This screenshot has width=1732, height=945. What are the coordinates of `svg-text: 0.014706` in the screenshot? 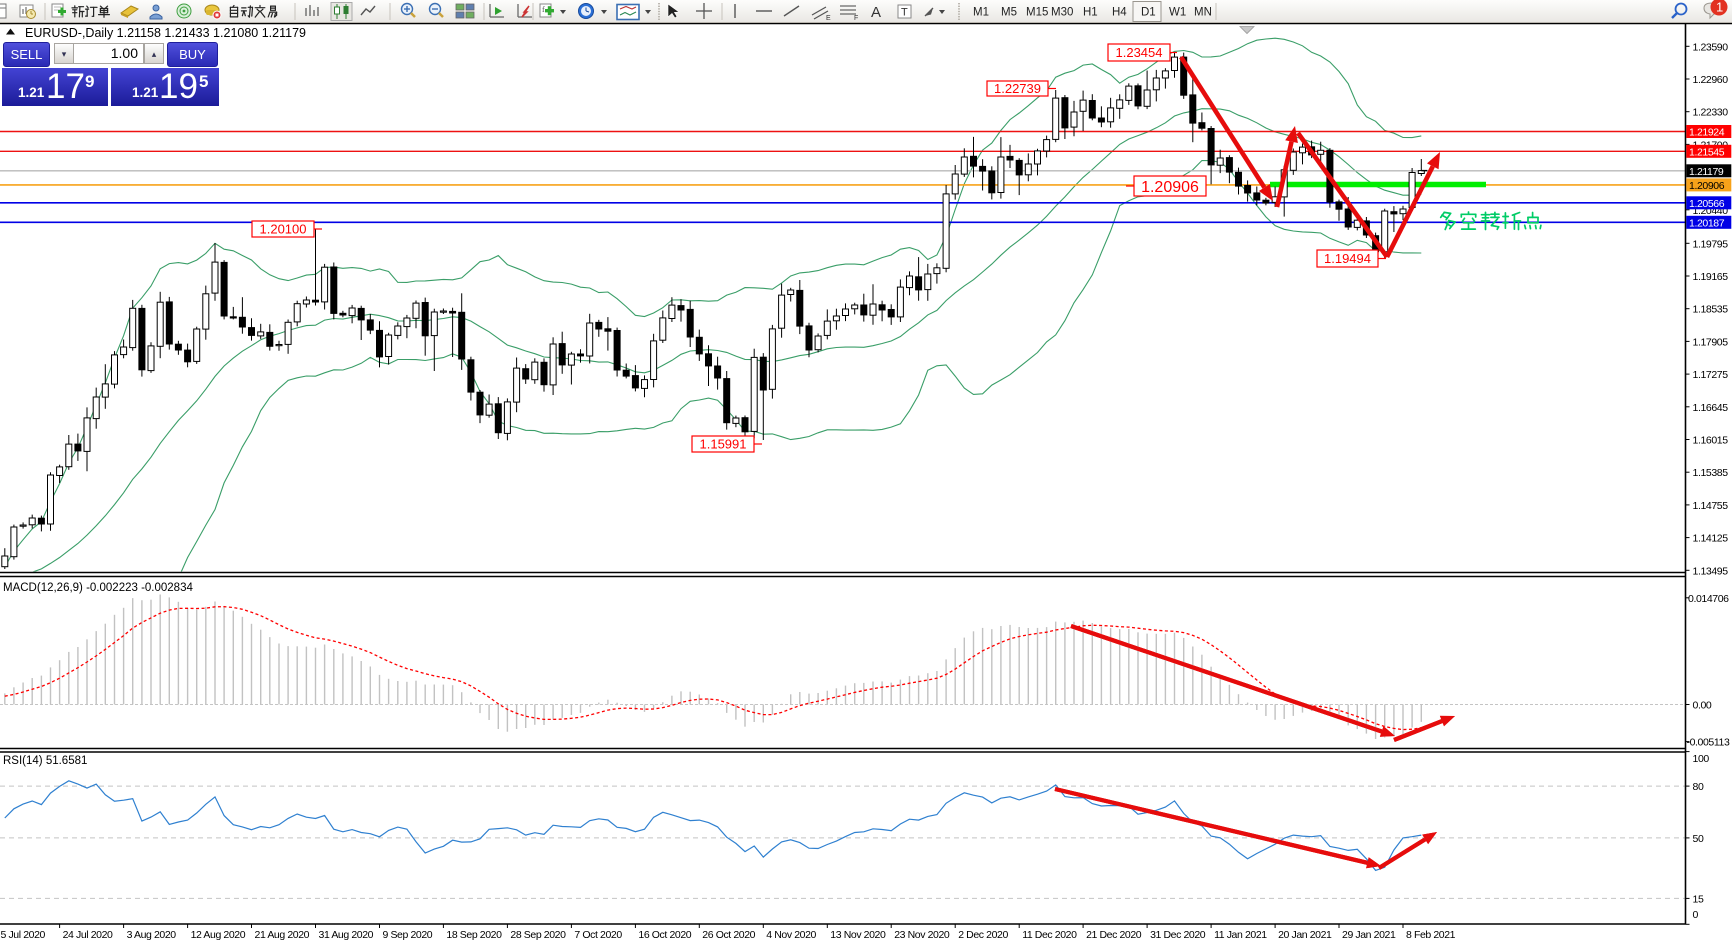 It's located at (1708, 599).